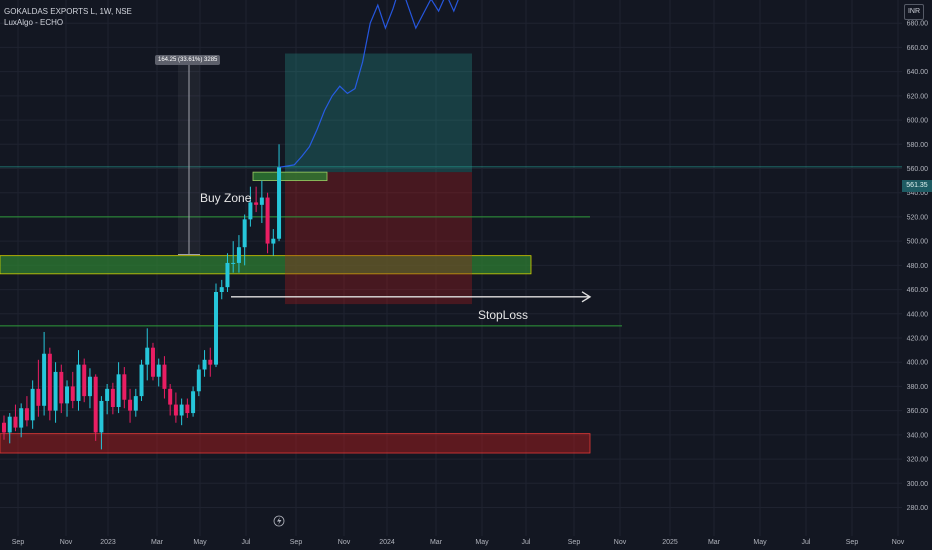 This screenshot has width=932, height=550. I want to click on y-tick-label: 560.00, so click(918, 169).